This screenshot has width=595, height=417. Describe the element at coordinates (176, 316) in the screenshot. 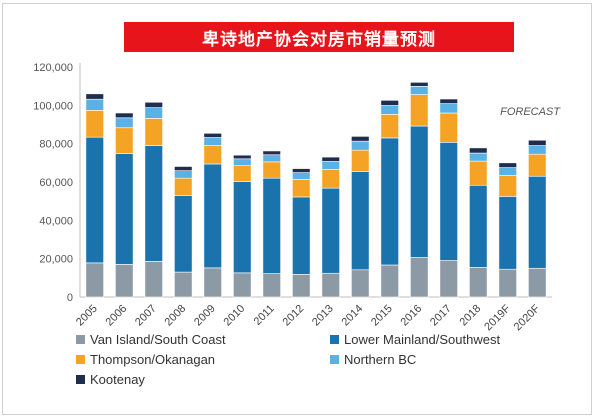

I see `x-tick-label: 2008` at that location.